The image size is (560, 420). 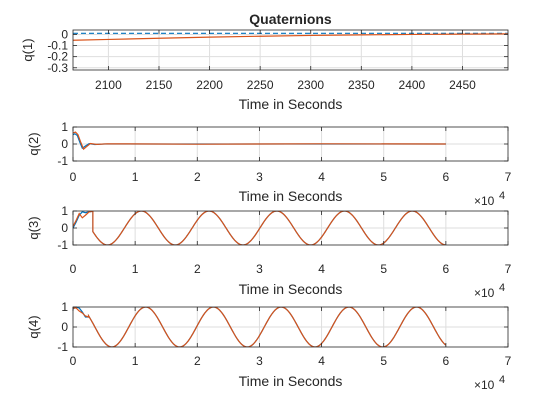 I want to click on x-tick-label: 2100, so click(x=108, y=85).